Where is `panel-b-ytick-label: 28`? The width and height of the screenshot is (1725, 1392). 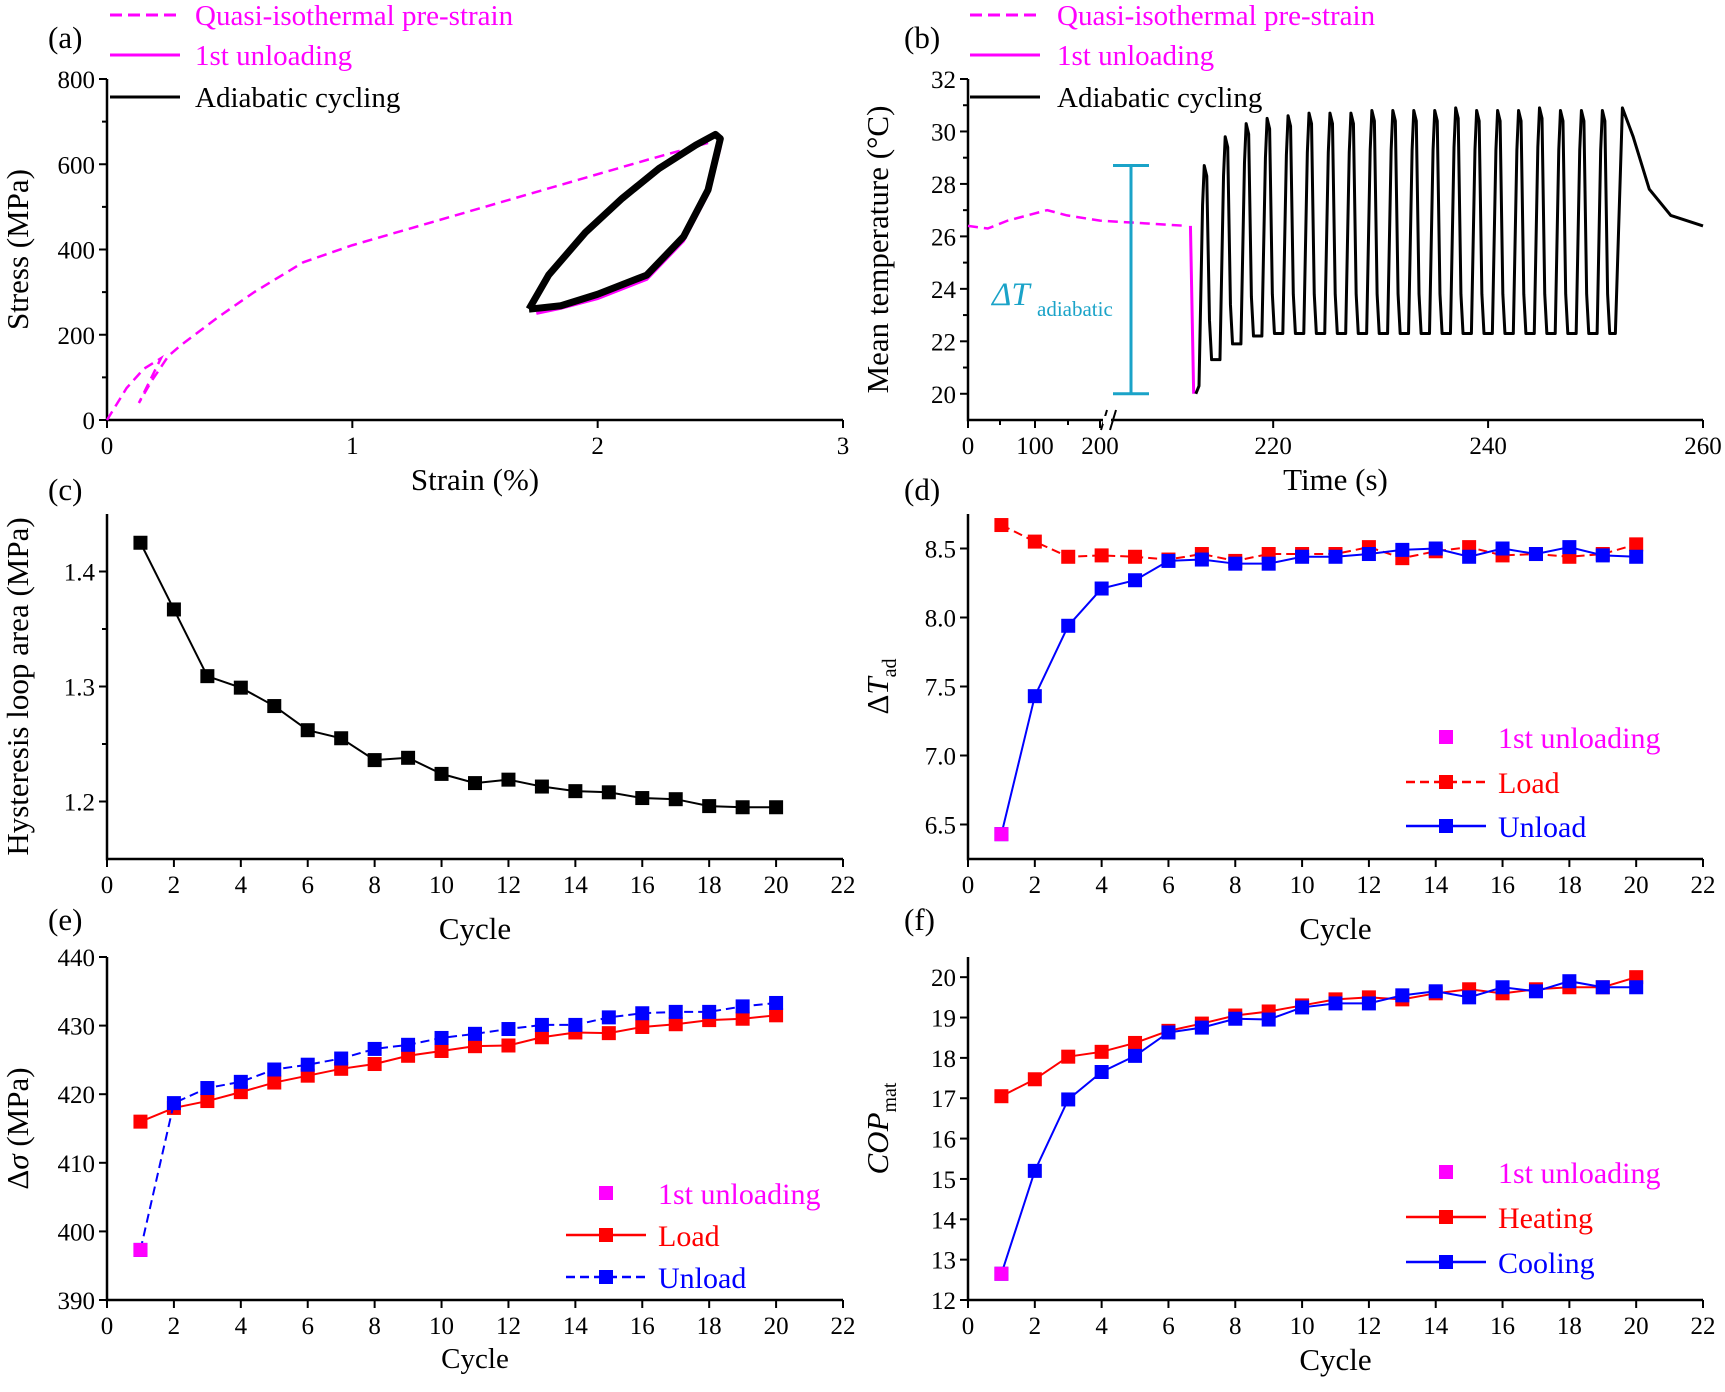 panel-b-ytick-label: 28 is located at coordinates (943, 185).